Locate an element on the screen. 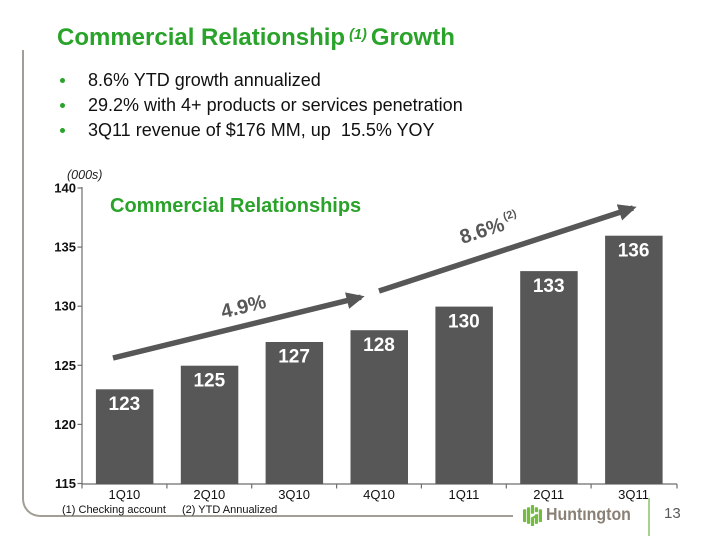  svg-text: 2Q11 is located at coordinates (548, 494).